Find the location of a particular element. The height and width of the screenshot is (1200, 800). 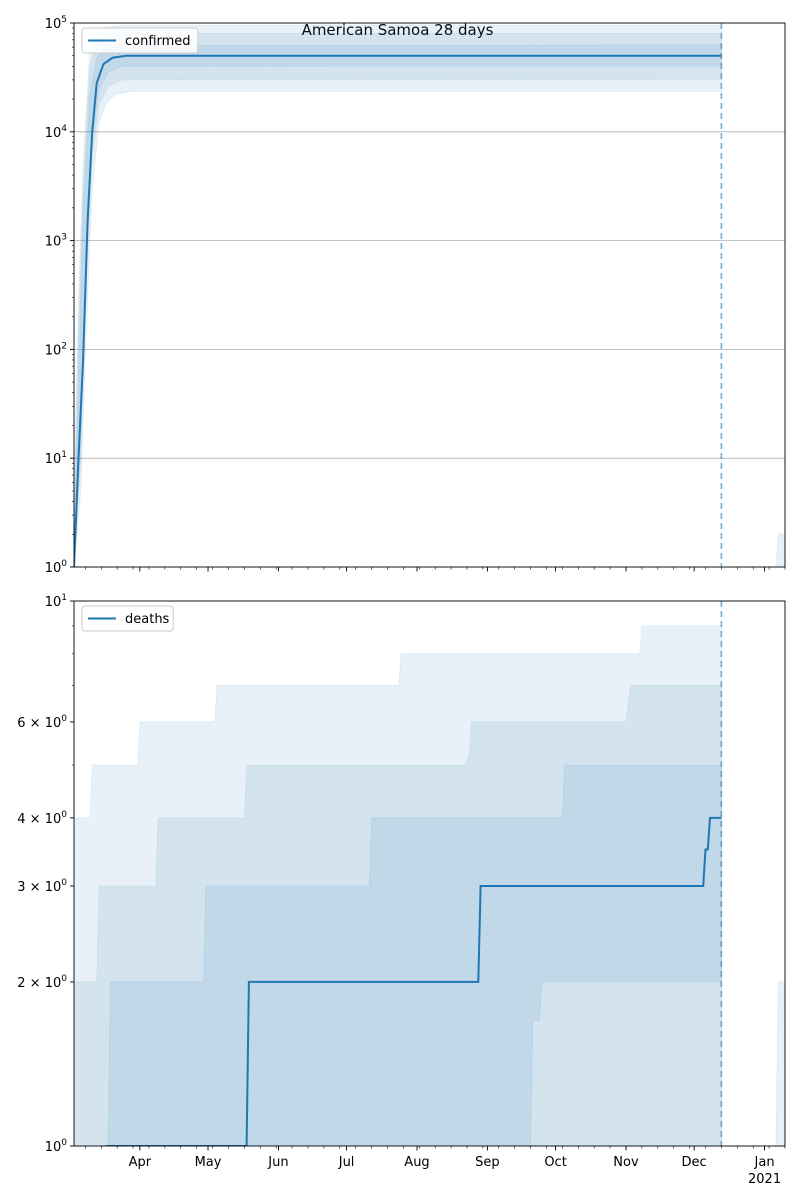

y-tick-label: 104 is located at coordinates (56, 132).